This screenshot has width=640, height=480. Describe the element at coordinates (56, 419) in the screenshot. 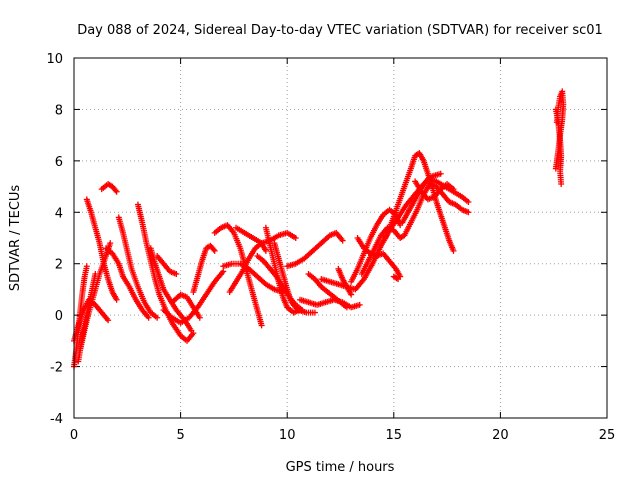

I see `y-tick-label: -4` at that location.